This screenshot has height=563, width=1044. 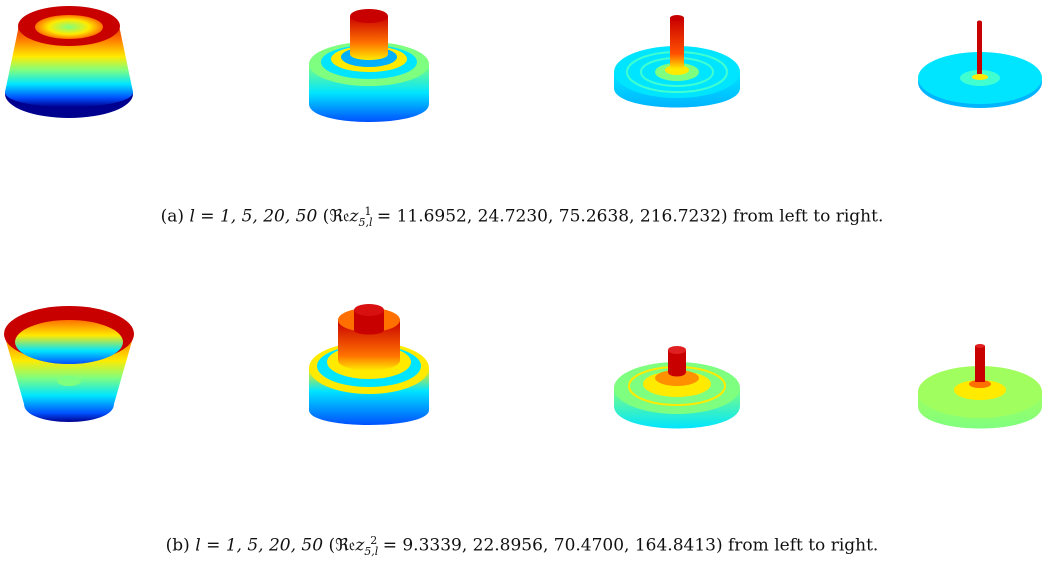 I want to click on surface-plot-a-l5, so click(x=369, y=65).